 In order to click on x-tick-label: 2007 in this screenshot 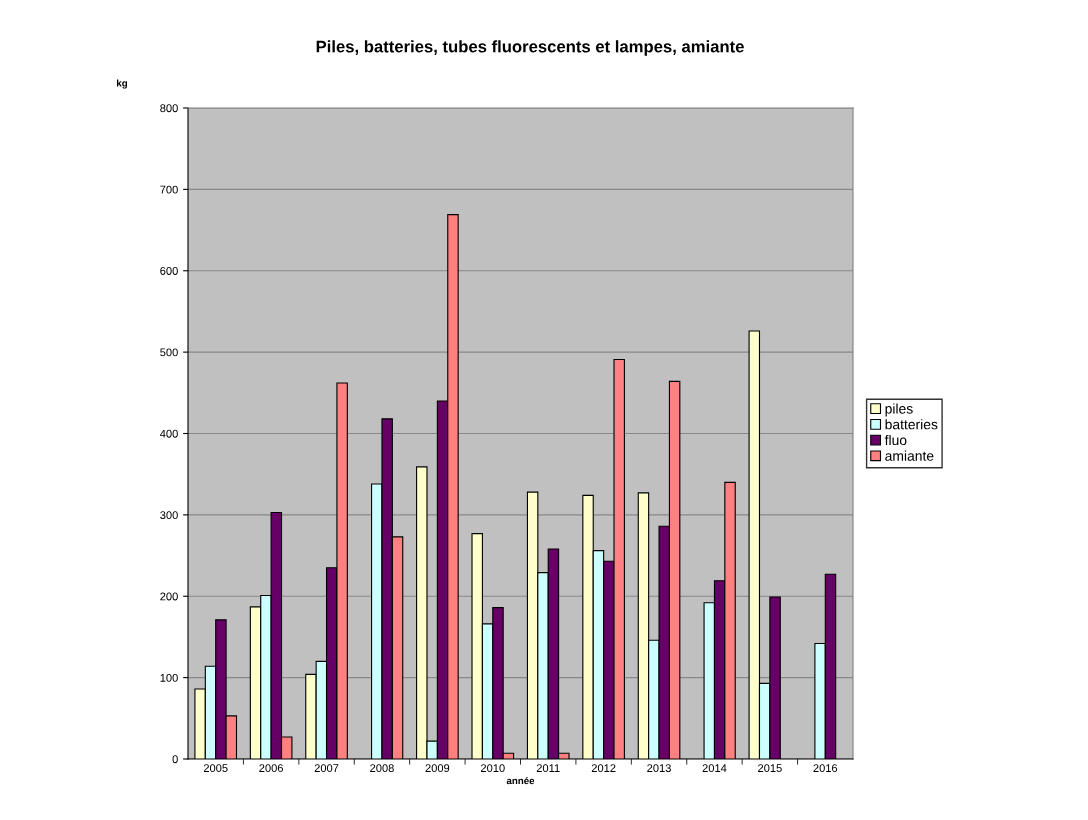, I will do `click(326, 768)`.